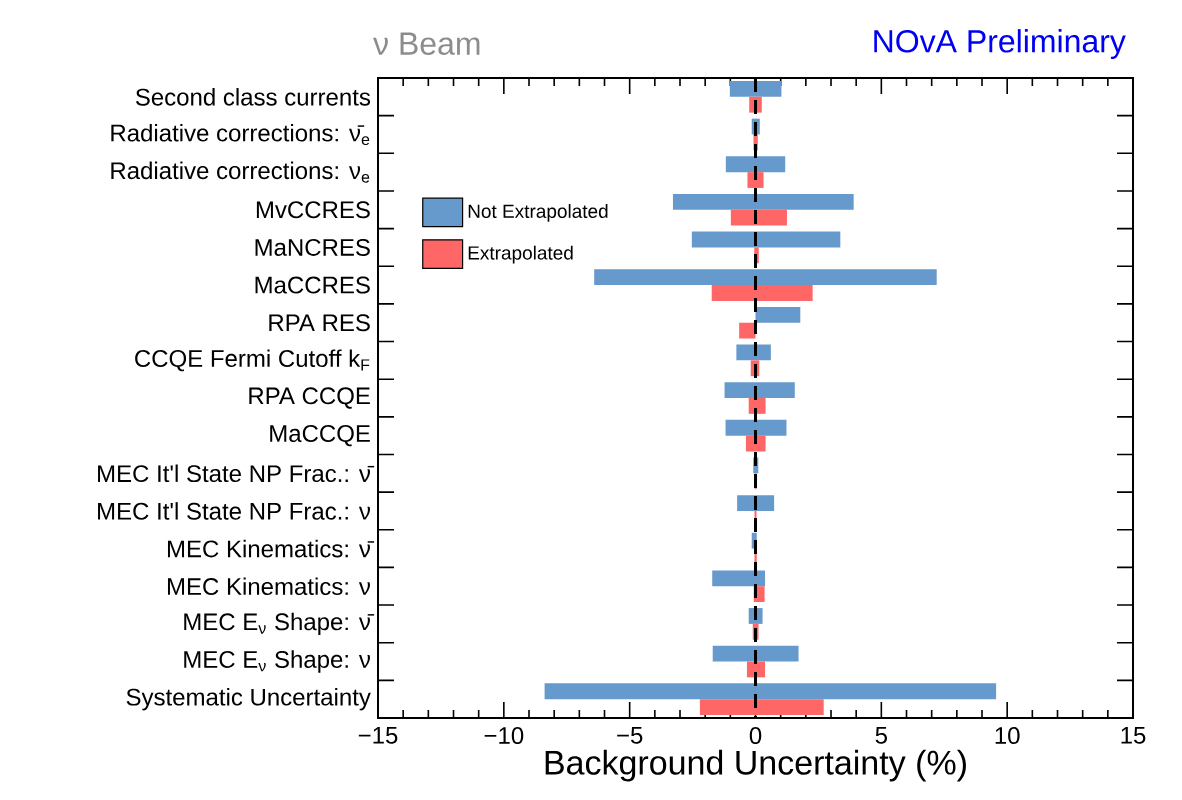  I want to click on x-tick-label: −15, so click(378, 735).